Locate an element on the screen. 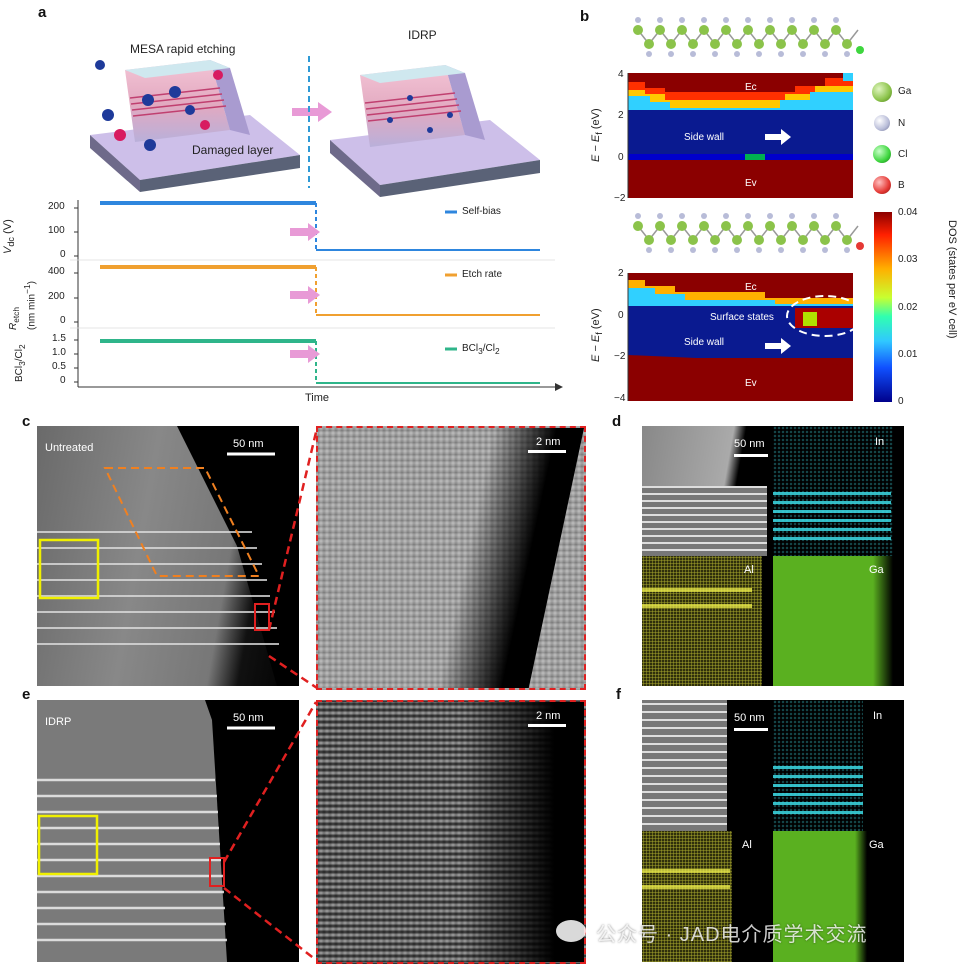 The height and width of the screenshot is (974, 973). side-wall-arrow-icon is located at coordinates (778, 137).